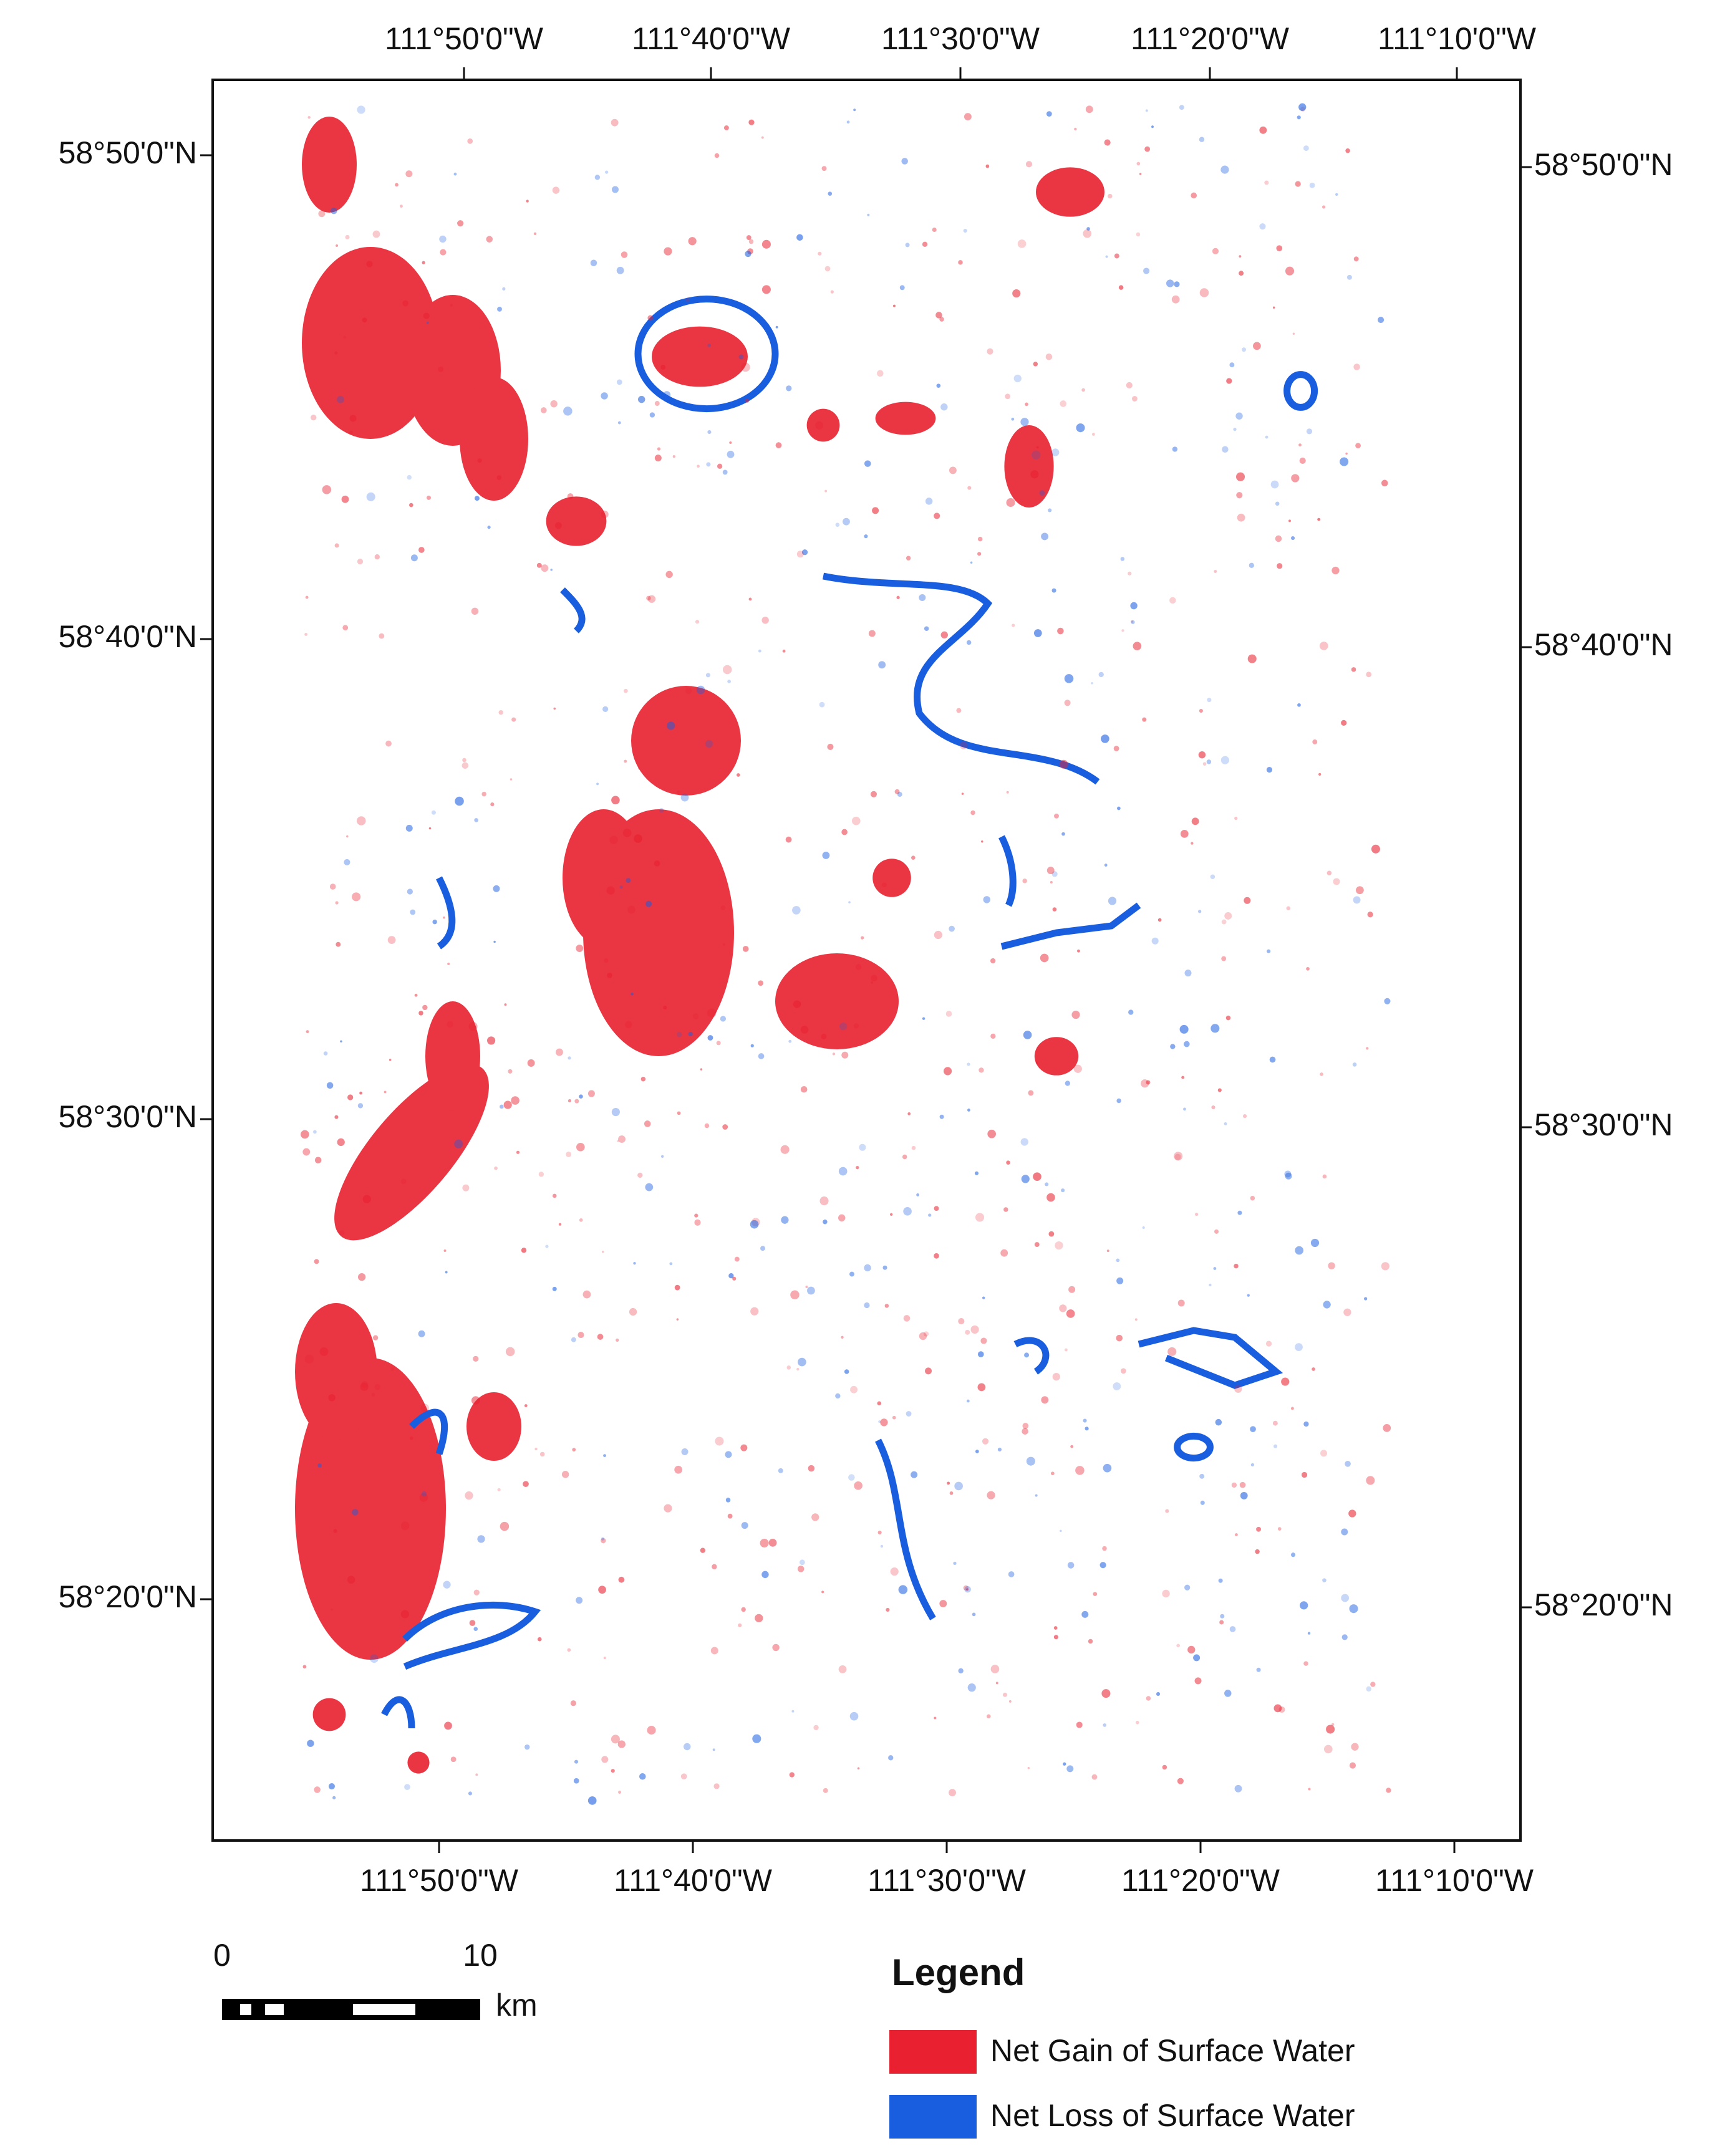  I want to click on right-lat-label: 58°40'0"N, so click(1603, 645).